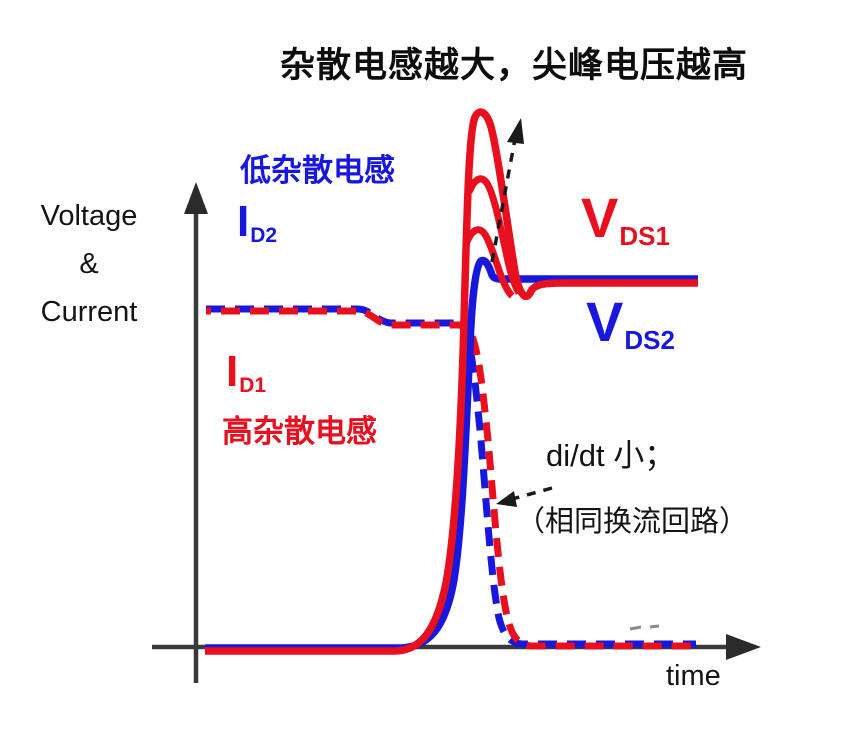  Describe the element at coordinates (605, 321) in the screenshot. I see `vds2-symbol: V` at that location.